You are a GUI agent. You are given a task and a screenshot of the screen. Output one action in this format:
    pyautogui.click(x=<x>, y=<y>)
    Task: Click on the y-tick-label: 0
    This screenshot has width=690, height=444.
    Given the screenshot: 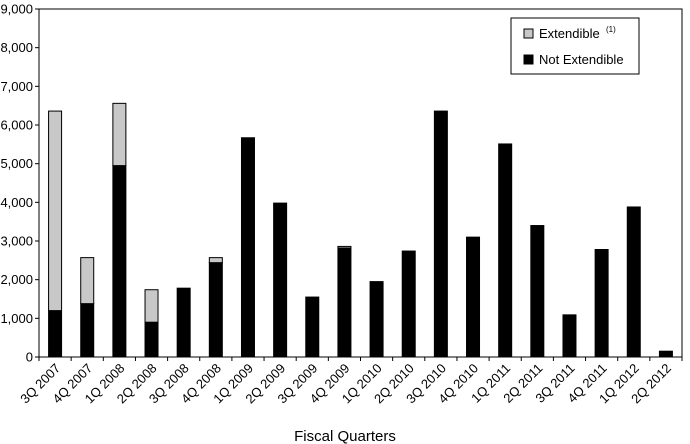 What is the action you would take?
    pyautogui.click(x=29, y=357)
    